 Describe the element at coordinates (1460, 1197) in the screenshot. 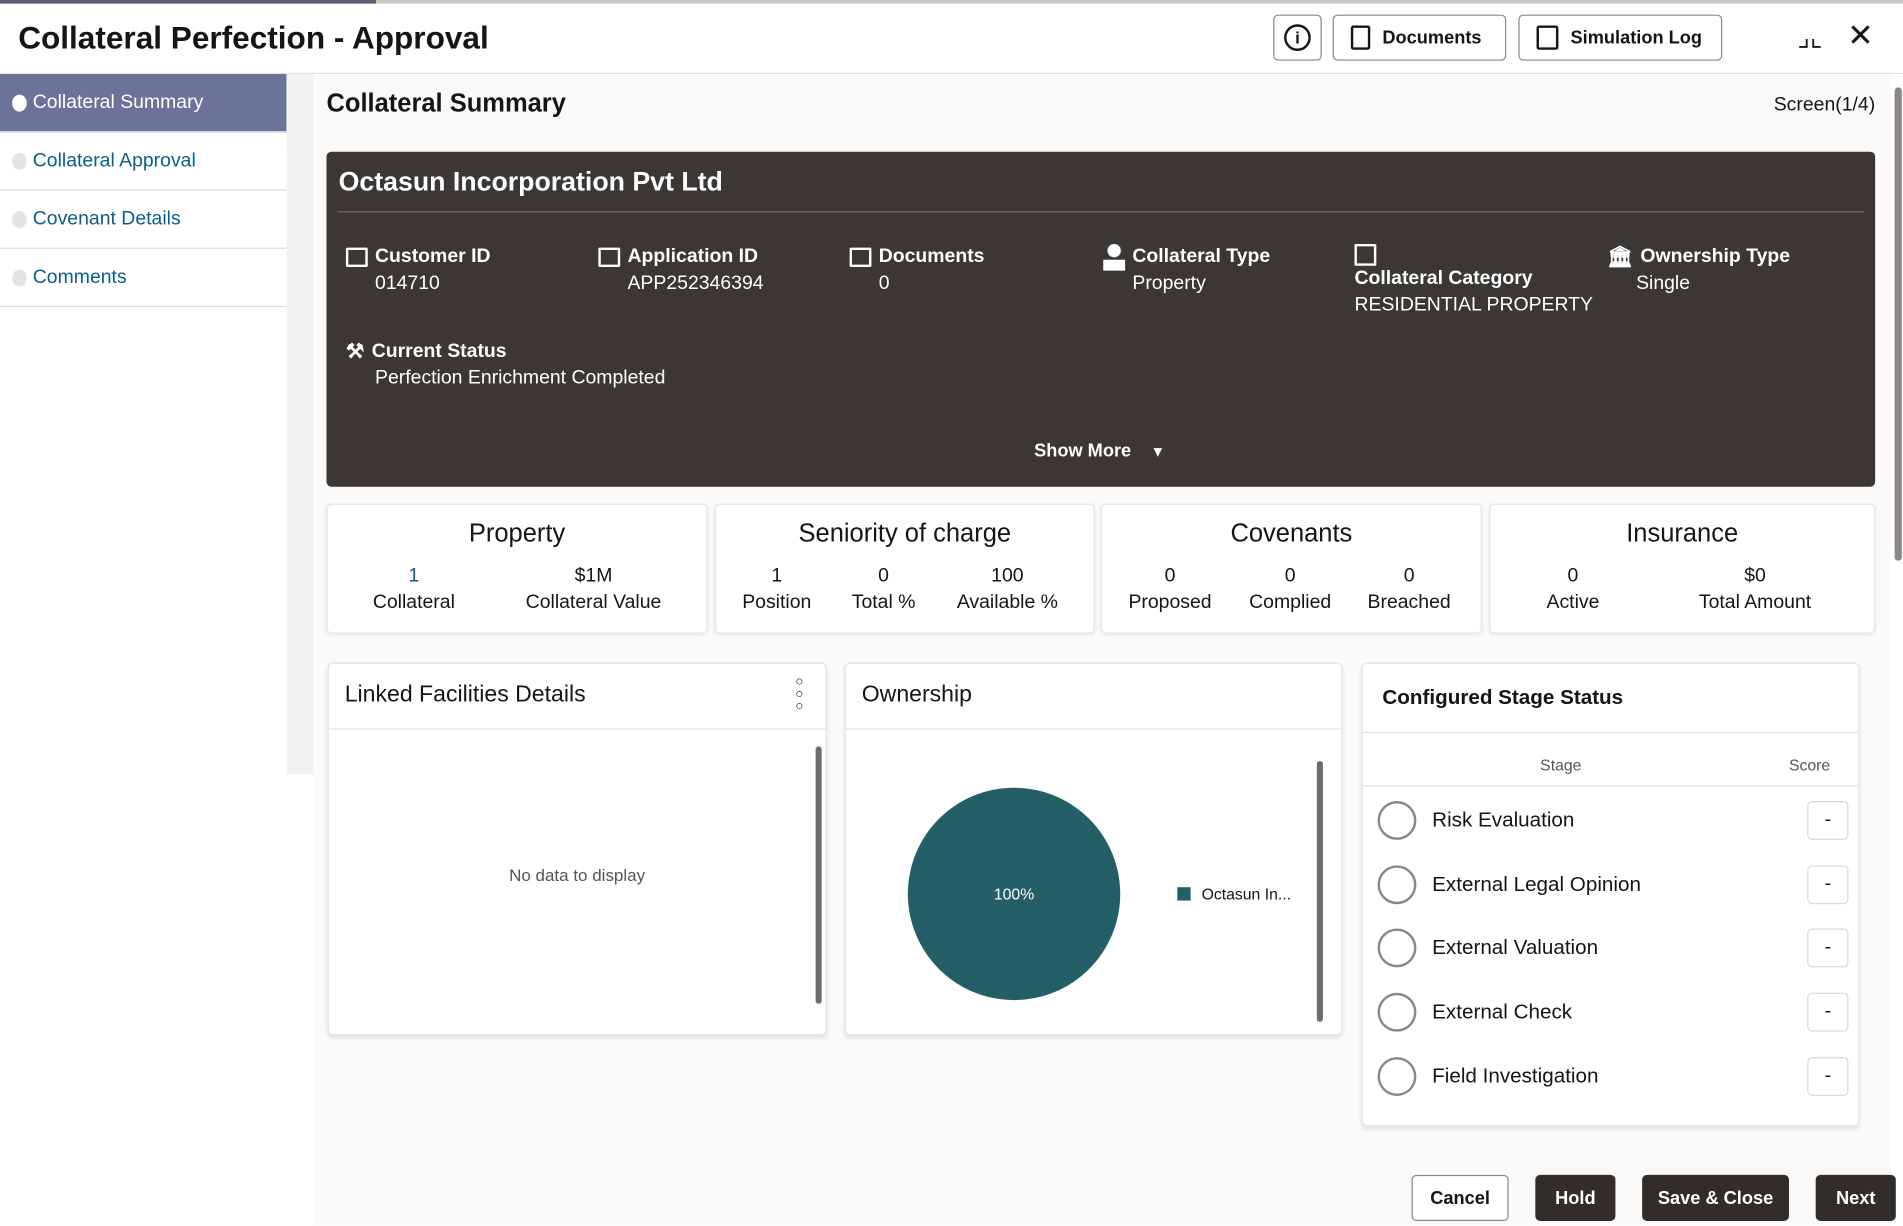

I see `cancel-button: Cancel` at that location.